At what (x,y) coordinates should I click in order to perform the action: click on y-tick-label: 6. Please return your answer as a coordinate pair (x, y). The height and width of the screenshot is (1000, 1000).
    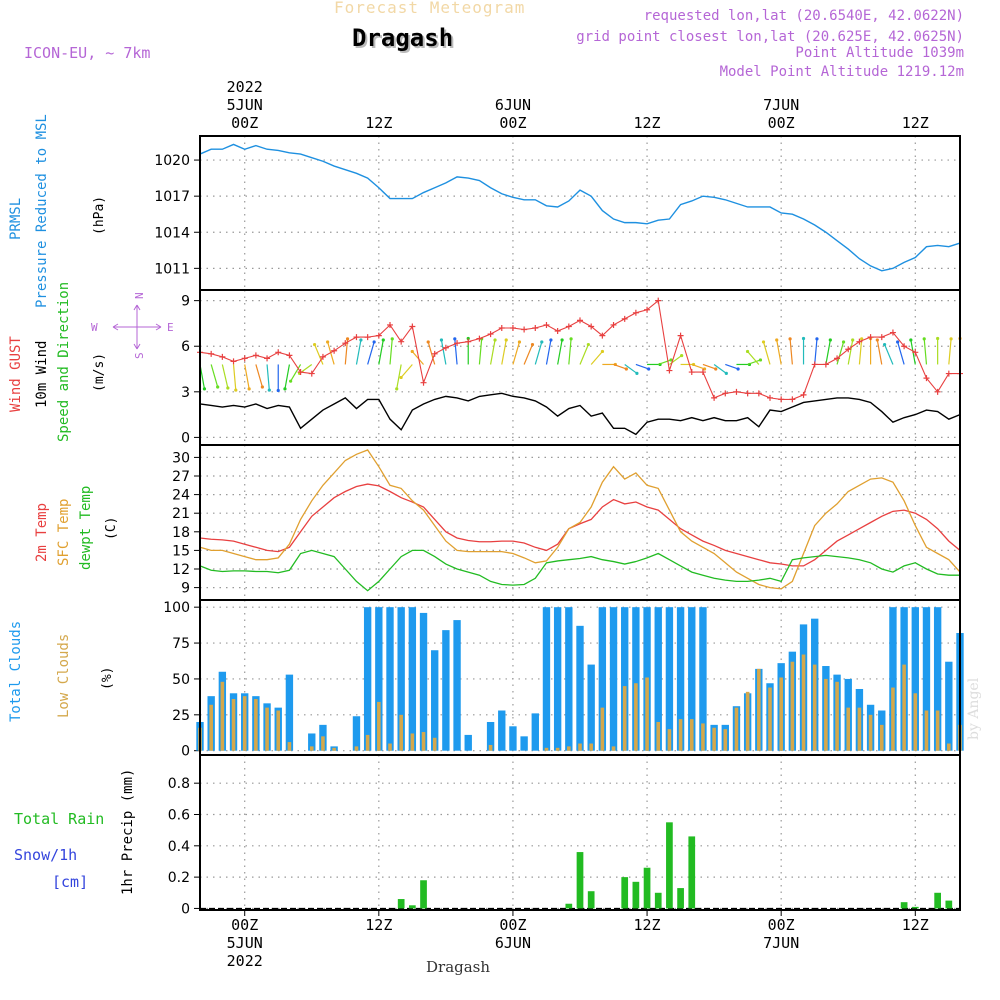
    Looking at the image, I should click on (185, 347).